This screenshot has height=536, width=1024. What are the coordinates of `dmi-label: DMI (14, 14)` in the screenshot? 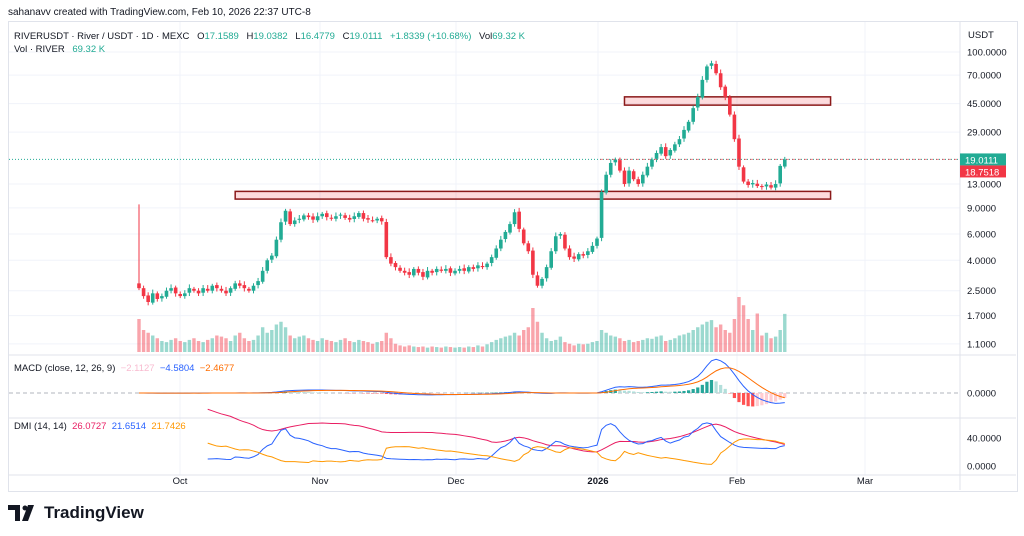 It's located at (40, 426).